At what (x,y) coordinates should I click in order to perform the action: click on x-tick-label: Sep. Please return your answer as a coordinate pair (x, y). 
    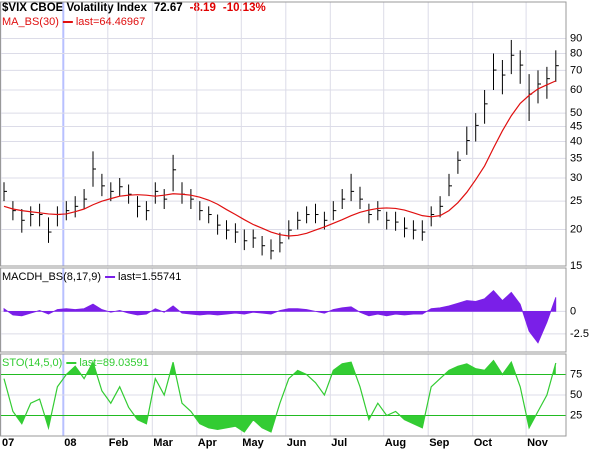
    Looking at the image, I should click on (439, 443).